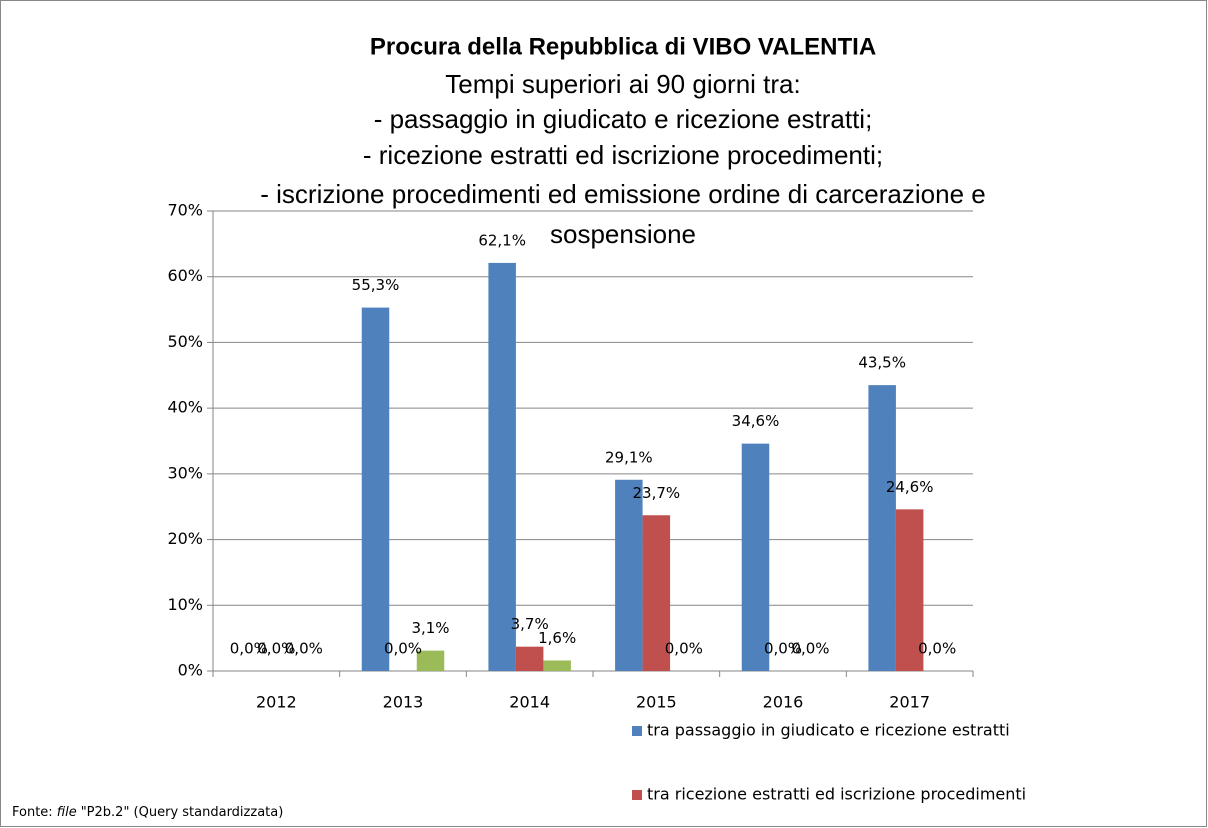  I want to click on data-label: 1,6%, so click(557, 638).